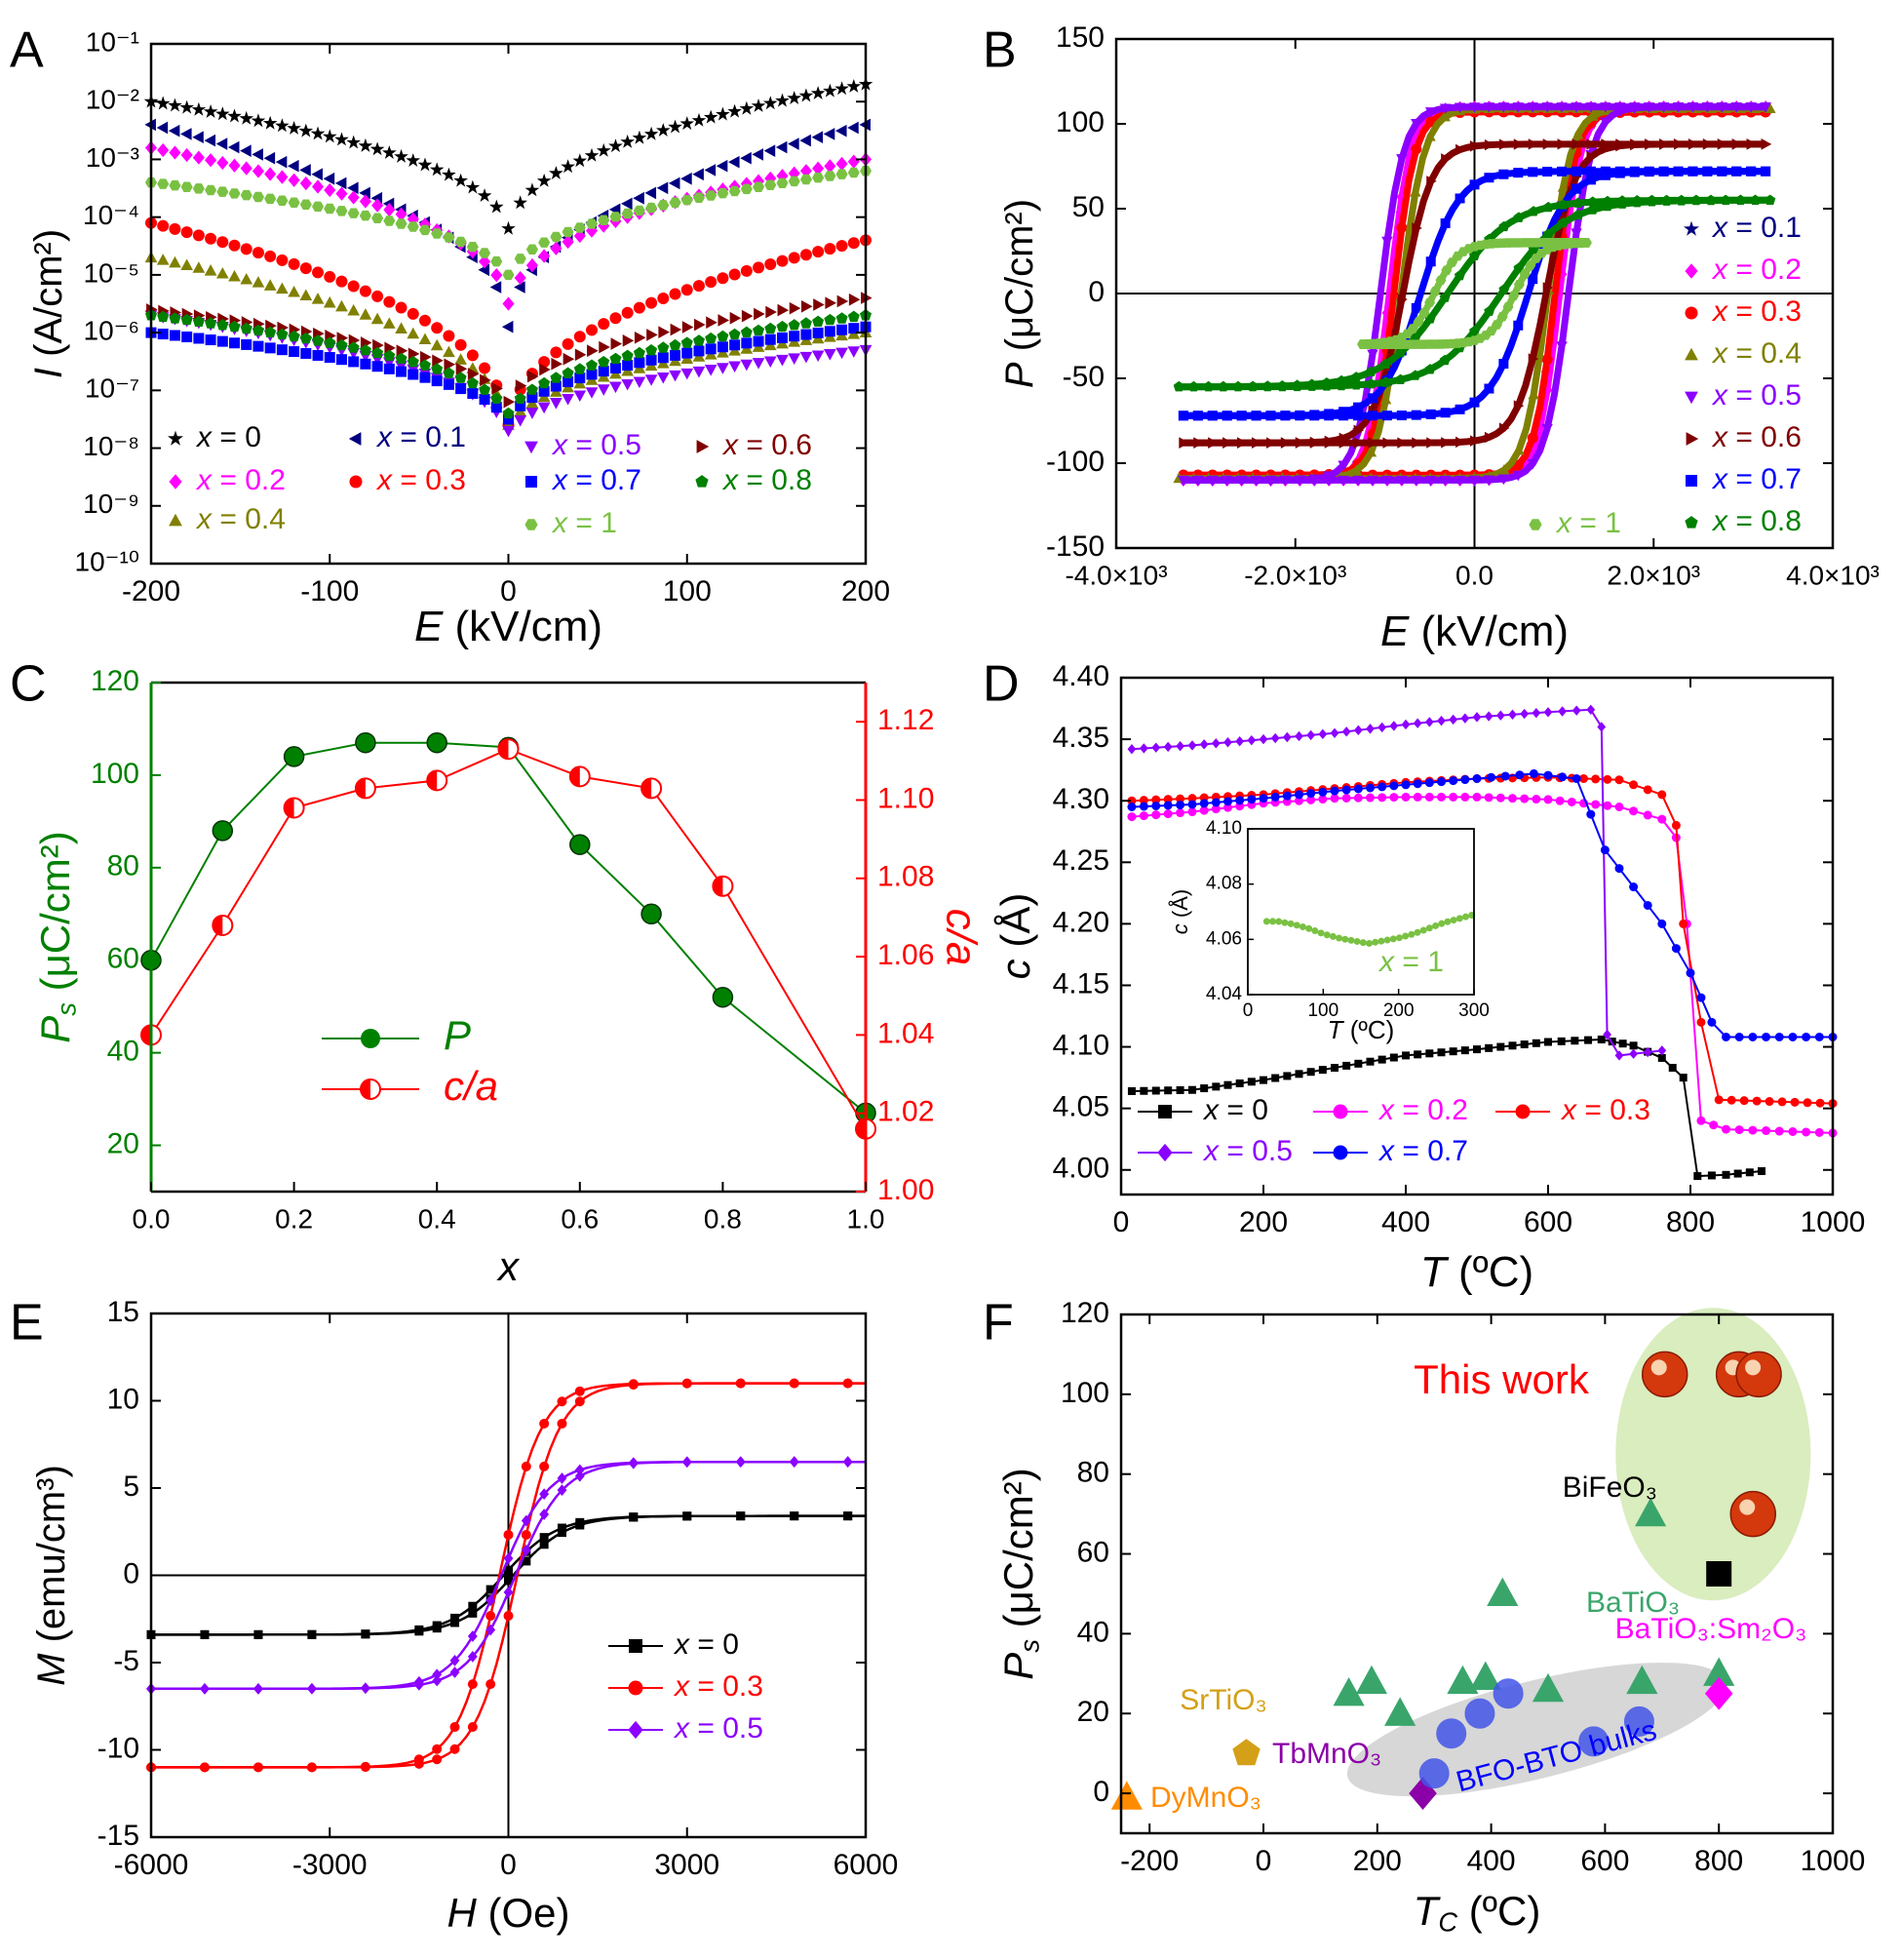  What do you see at coordinates (596, 480) in the screenshot?
I see `legend-label: x = 0.7` at bounding box center [596, 480].